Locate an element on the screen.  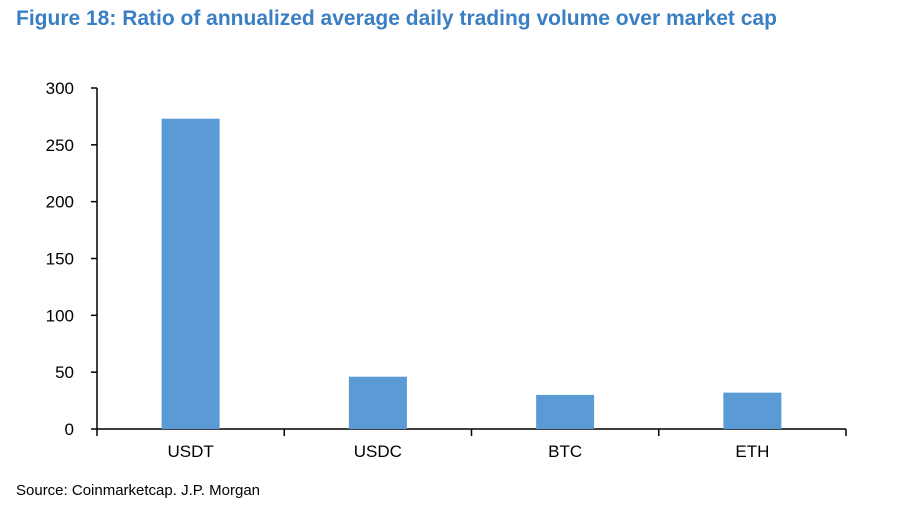
y-tick-label: 50 is located at coordinates (64, 372).